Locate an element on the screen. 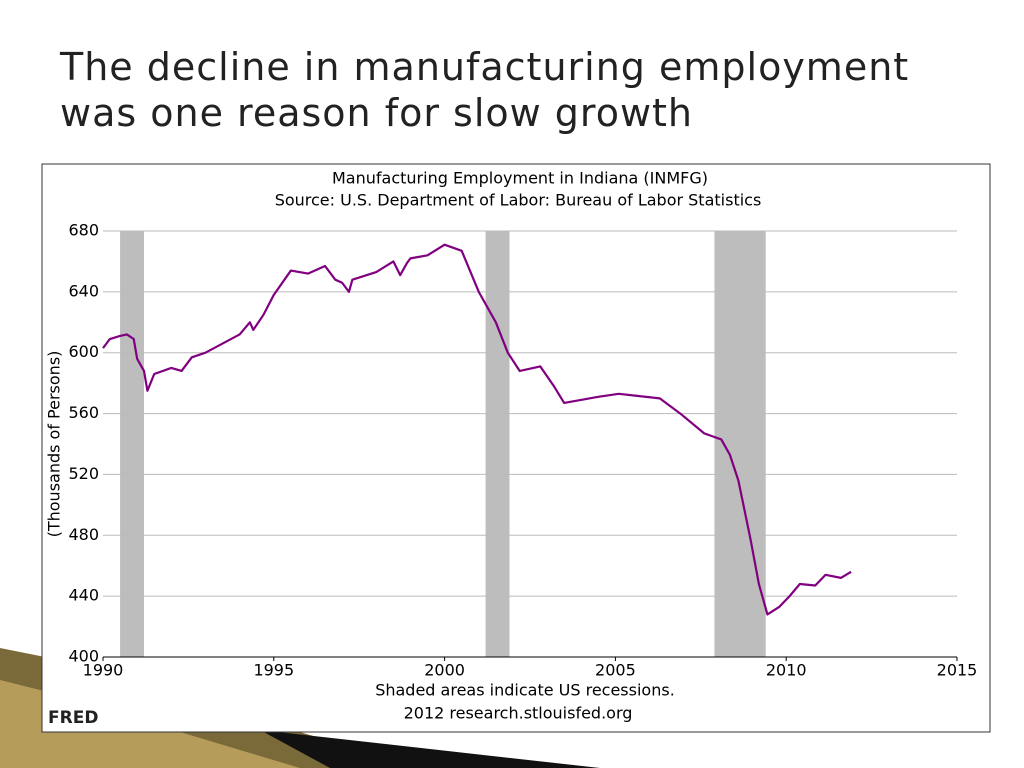 Image resolution: width=1024 pixels, height=768 pixels. note: 2012 research.stlouisfed.org is located at coordinates (518, 713).